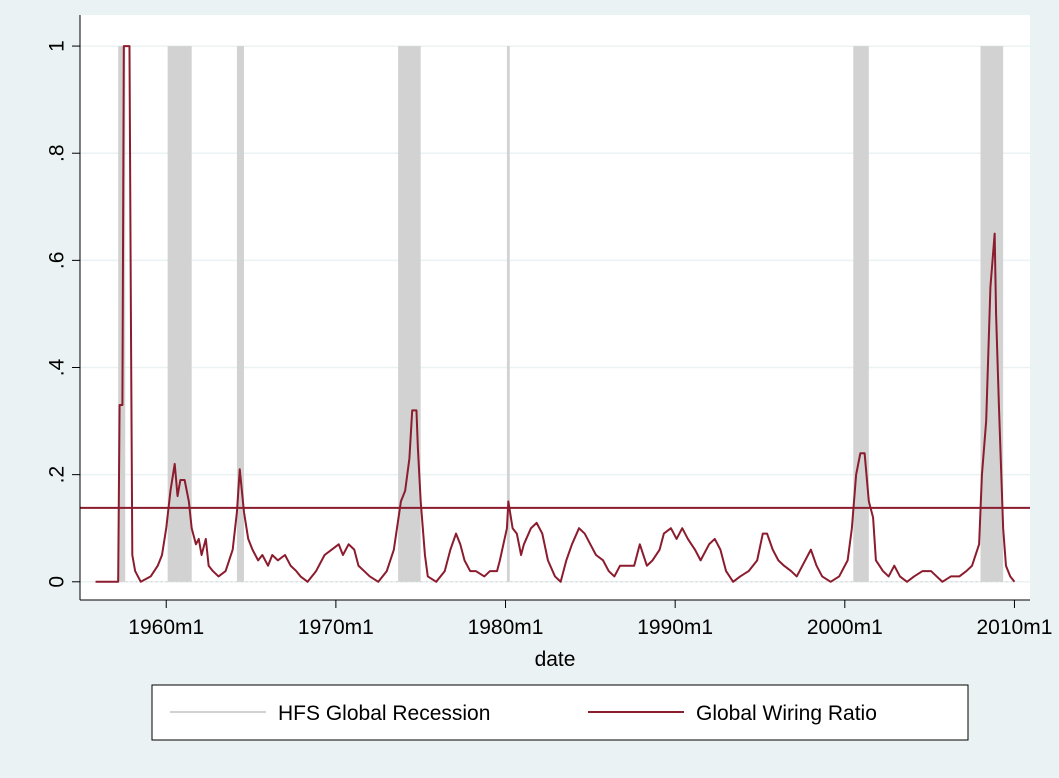  I want to click on legend-label: HFS Global Recession, so click(384, 713).